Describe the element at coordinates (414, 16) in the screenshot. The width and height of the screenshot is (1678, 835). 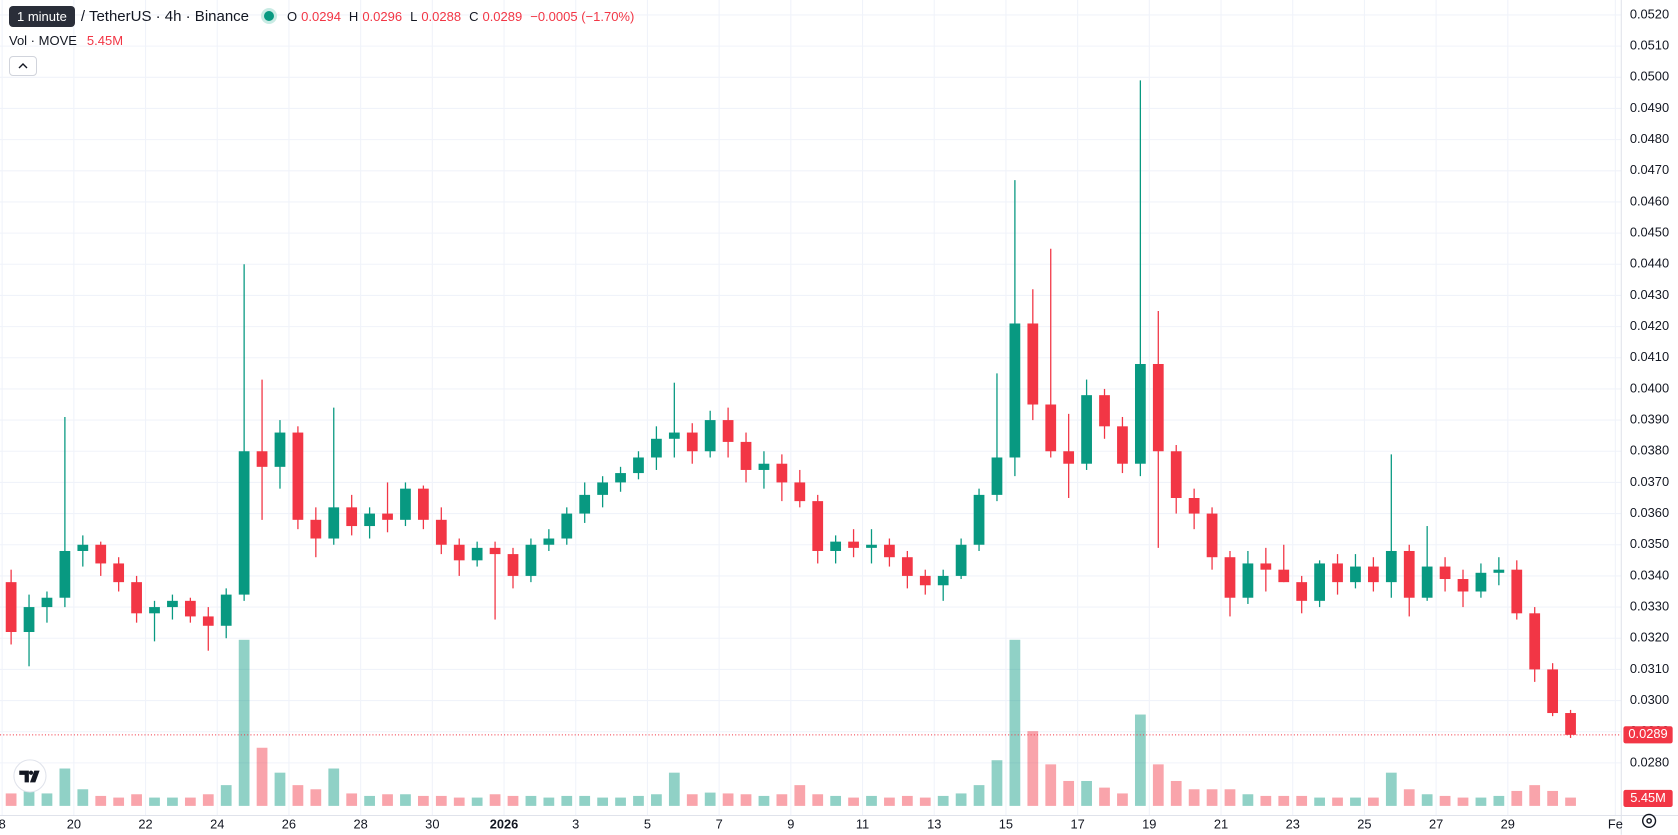
I see `low-label: L` at that location.